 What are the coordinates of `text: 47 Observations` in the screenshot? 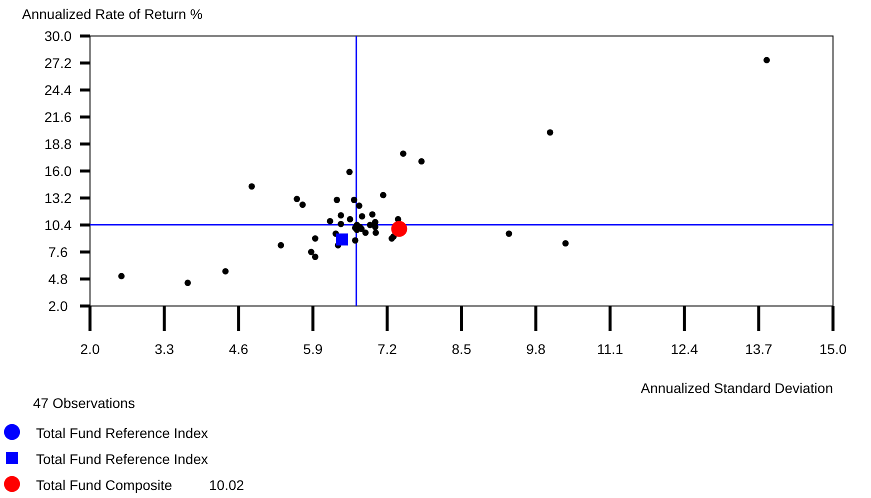 It's located at (84, 403).